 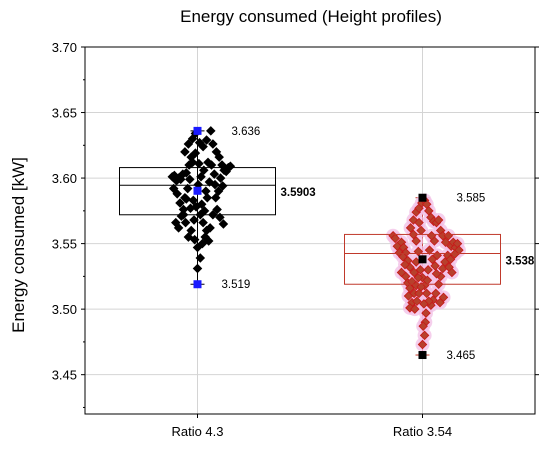 I want to click on x-tick-label: Ratio 3.54, so click(x=422, y=431).